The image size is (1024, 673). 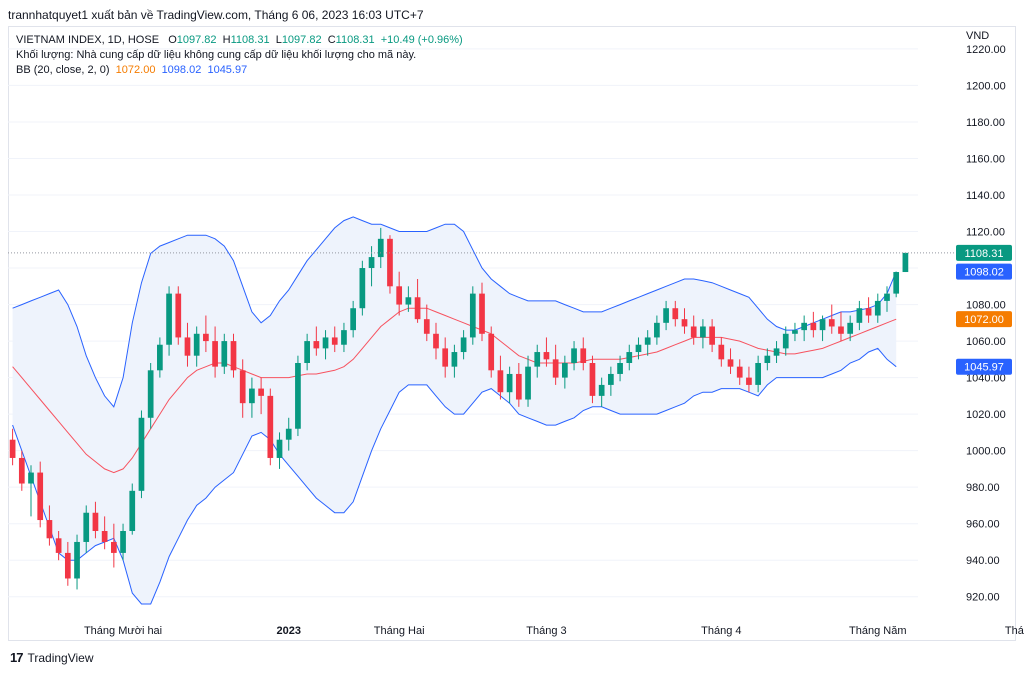 I want to click on price-badges: 1108.31 1098.02 1072.00 1045.97, so click(x=984, y=309).